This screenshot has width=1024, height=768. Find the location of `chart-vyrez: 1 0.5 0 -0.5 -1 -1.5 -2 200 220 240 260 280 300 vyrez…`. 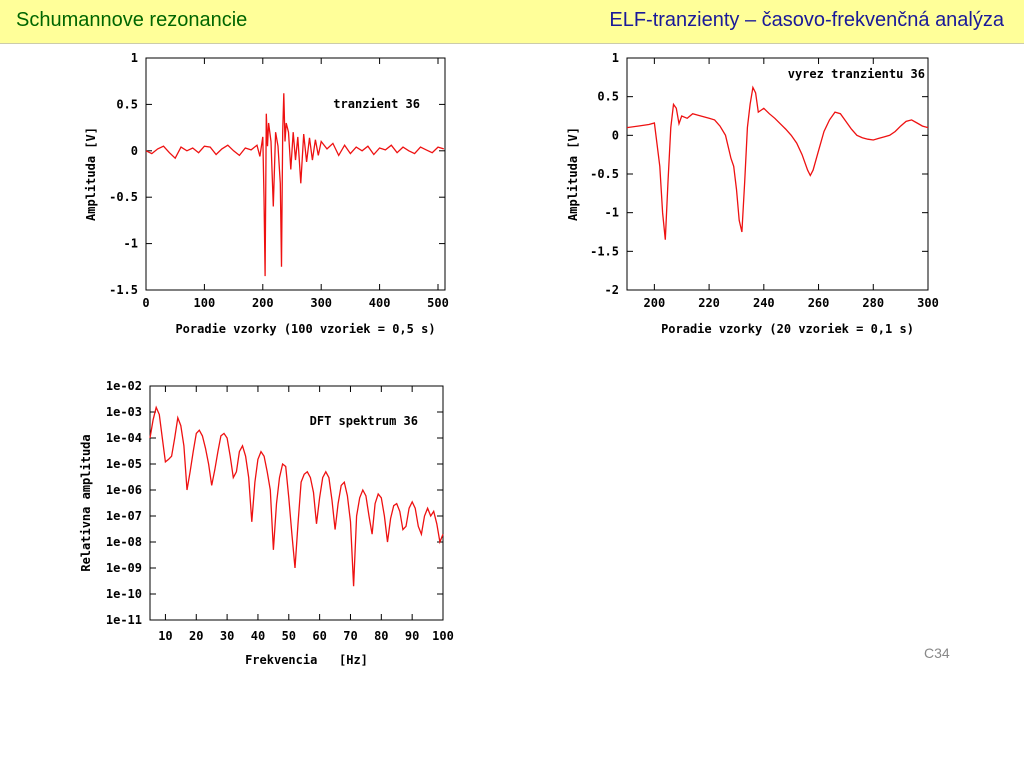

chart-vyrez: 1 0.5 0 -0.5 -1 -1.5 -2 200 220 240 260 280 300 vyrez… is located at coordinates (752, 193).